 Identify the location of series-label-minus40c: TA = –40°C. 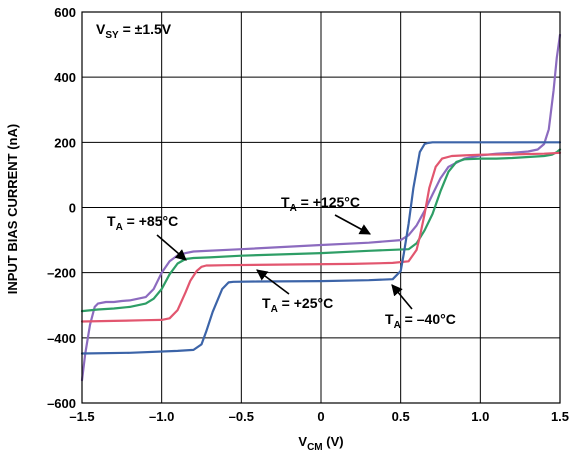
(420, 321).